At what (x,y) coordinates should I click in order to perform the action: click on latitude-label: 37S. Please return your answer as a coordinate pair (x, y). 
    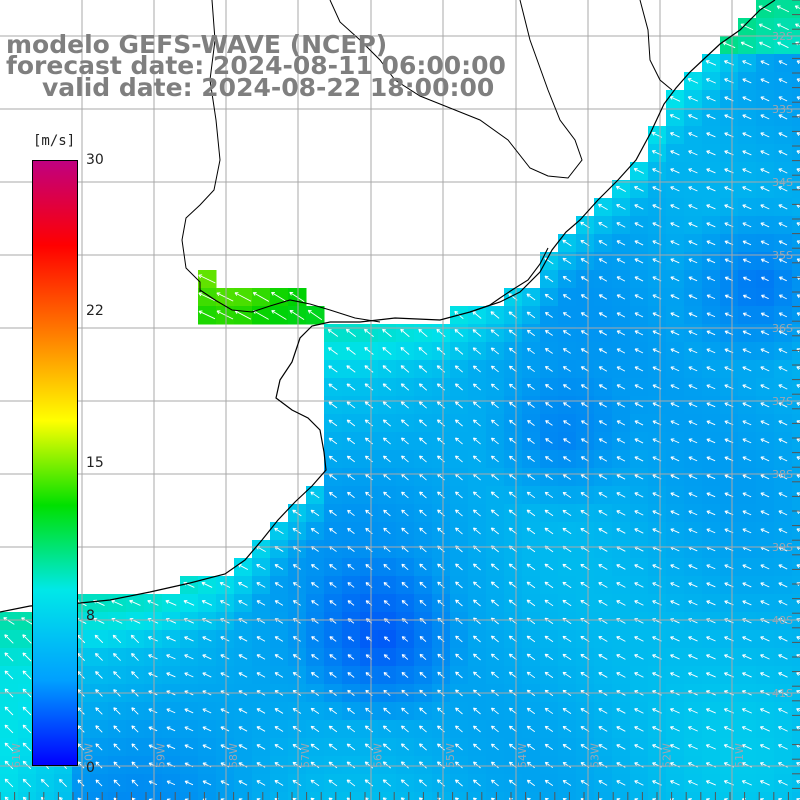
    Looking at the image, I should click on (782, 401).